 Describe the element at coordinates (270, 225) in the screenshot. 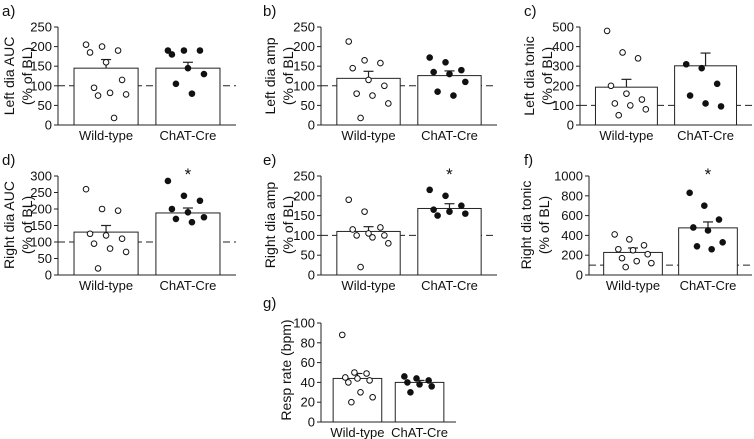

I see `panel-e-ylabel-line1: Right dia amp` at that location.